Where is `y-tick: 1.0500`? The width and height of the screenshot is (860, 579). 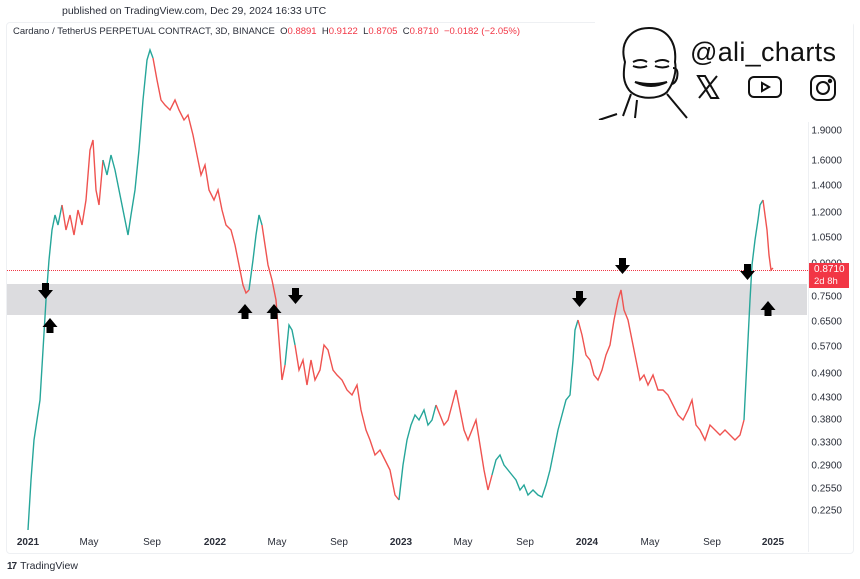 y-tick: 1.0500 is located at coordinates (826, 238).